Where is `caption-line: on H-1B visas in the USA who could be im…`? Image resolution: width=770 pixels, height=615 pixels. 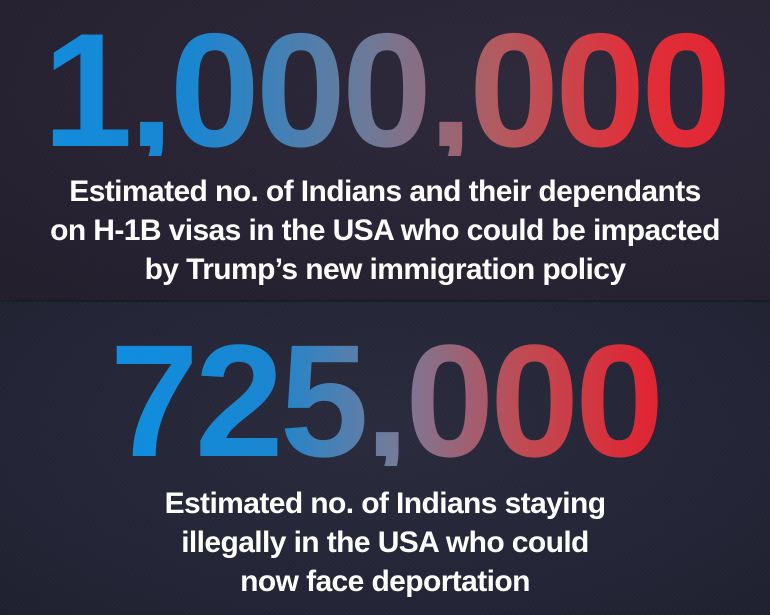
caption-line: on H-1B visas in the USA who could be im… is located at coordinates (385, 230).